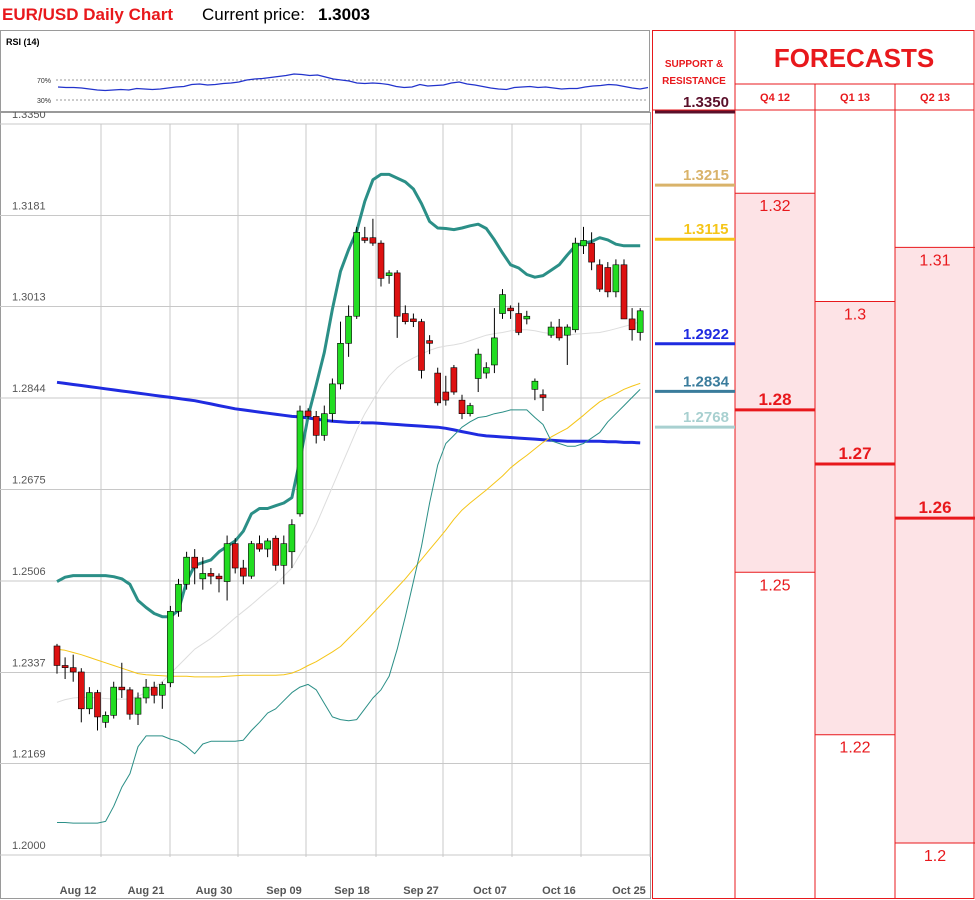 This screenshot has height=900, width=975. What do you see at coordinates (774, 399) in the screenshot?
I see `forecast-mid-label: 1.28` at bounding box center [774, 399].